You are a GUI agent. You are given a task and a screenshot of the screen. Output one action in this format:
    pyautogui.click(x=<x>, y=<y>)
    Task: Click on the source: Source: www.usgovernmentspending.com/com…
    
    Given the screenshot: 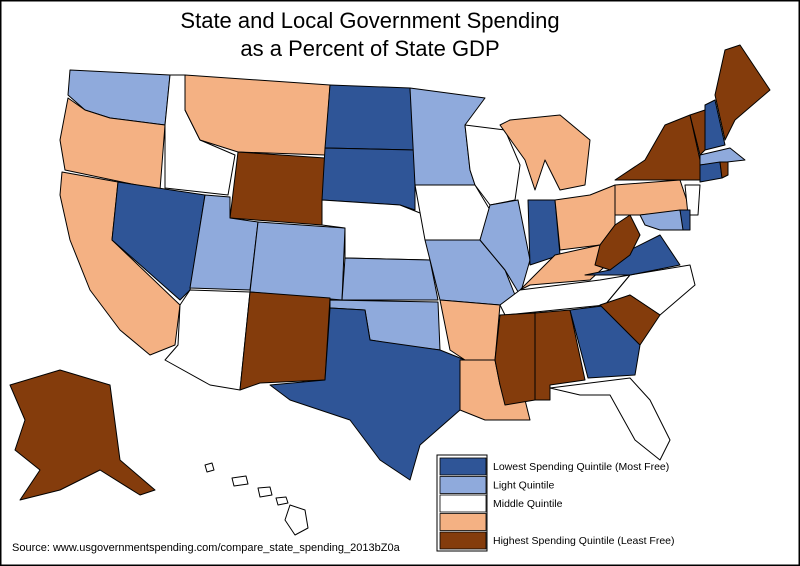 What is the action you would take?
    pyautogui.click(x=206, y=548)
    